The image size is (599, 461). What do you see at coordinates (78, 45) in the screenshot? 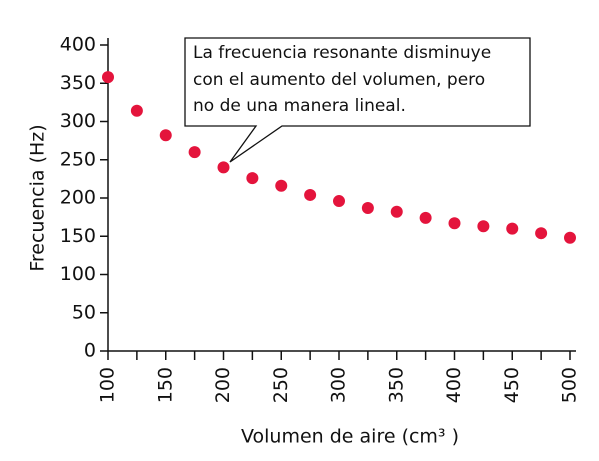
I see `y-tick-label: 400` at bounding box center [78, 45].